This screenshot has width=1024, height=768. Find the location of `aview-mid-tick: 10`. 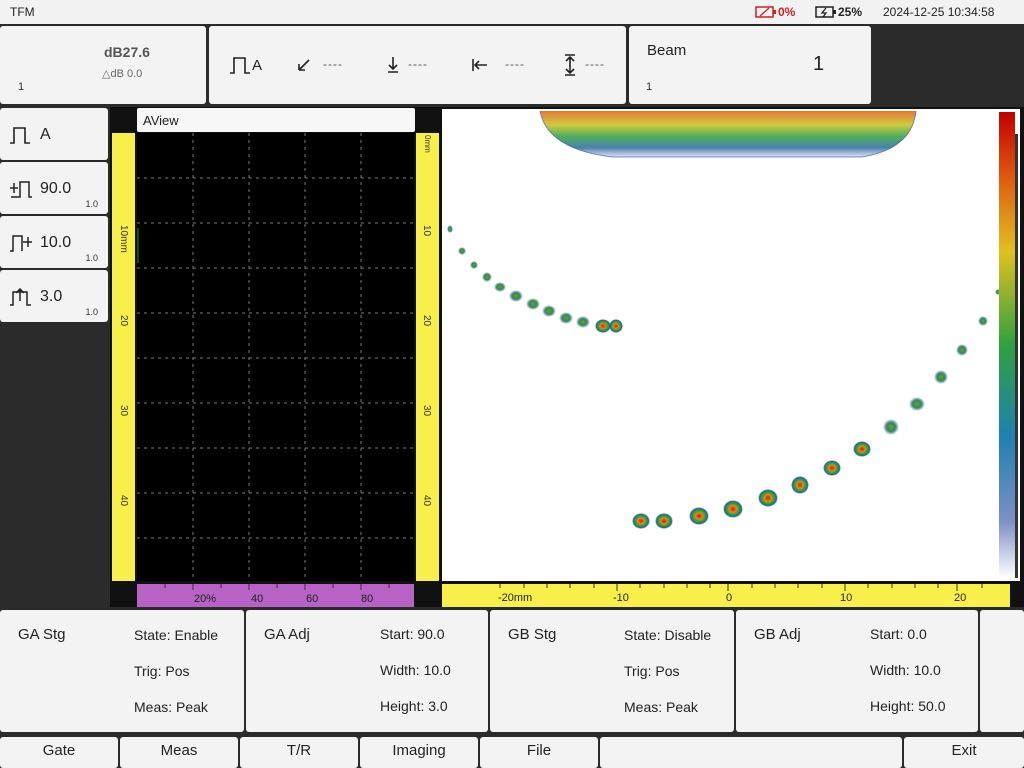

aview-mid-tick: 10 is located at coordinates (426, 231).